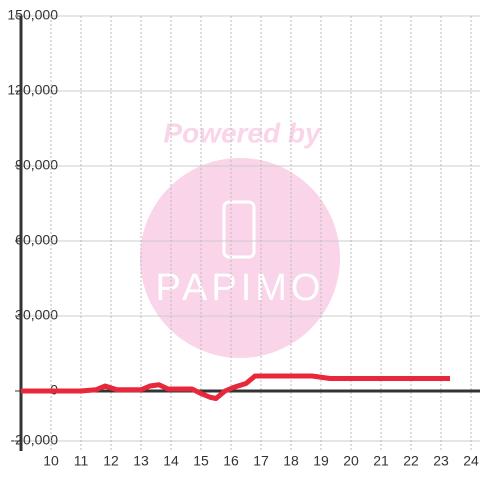  What do you see at coordinates (471, 461) in the screenshot?
I see `x-tick-label: 24` at bounding box center [471, 461].